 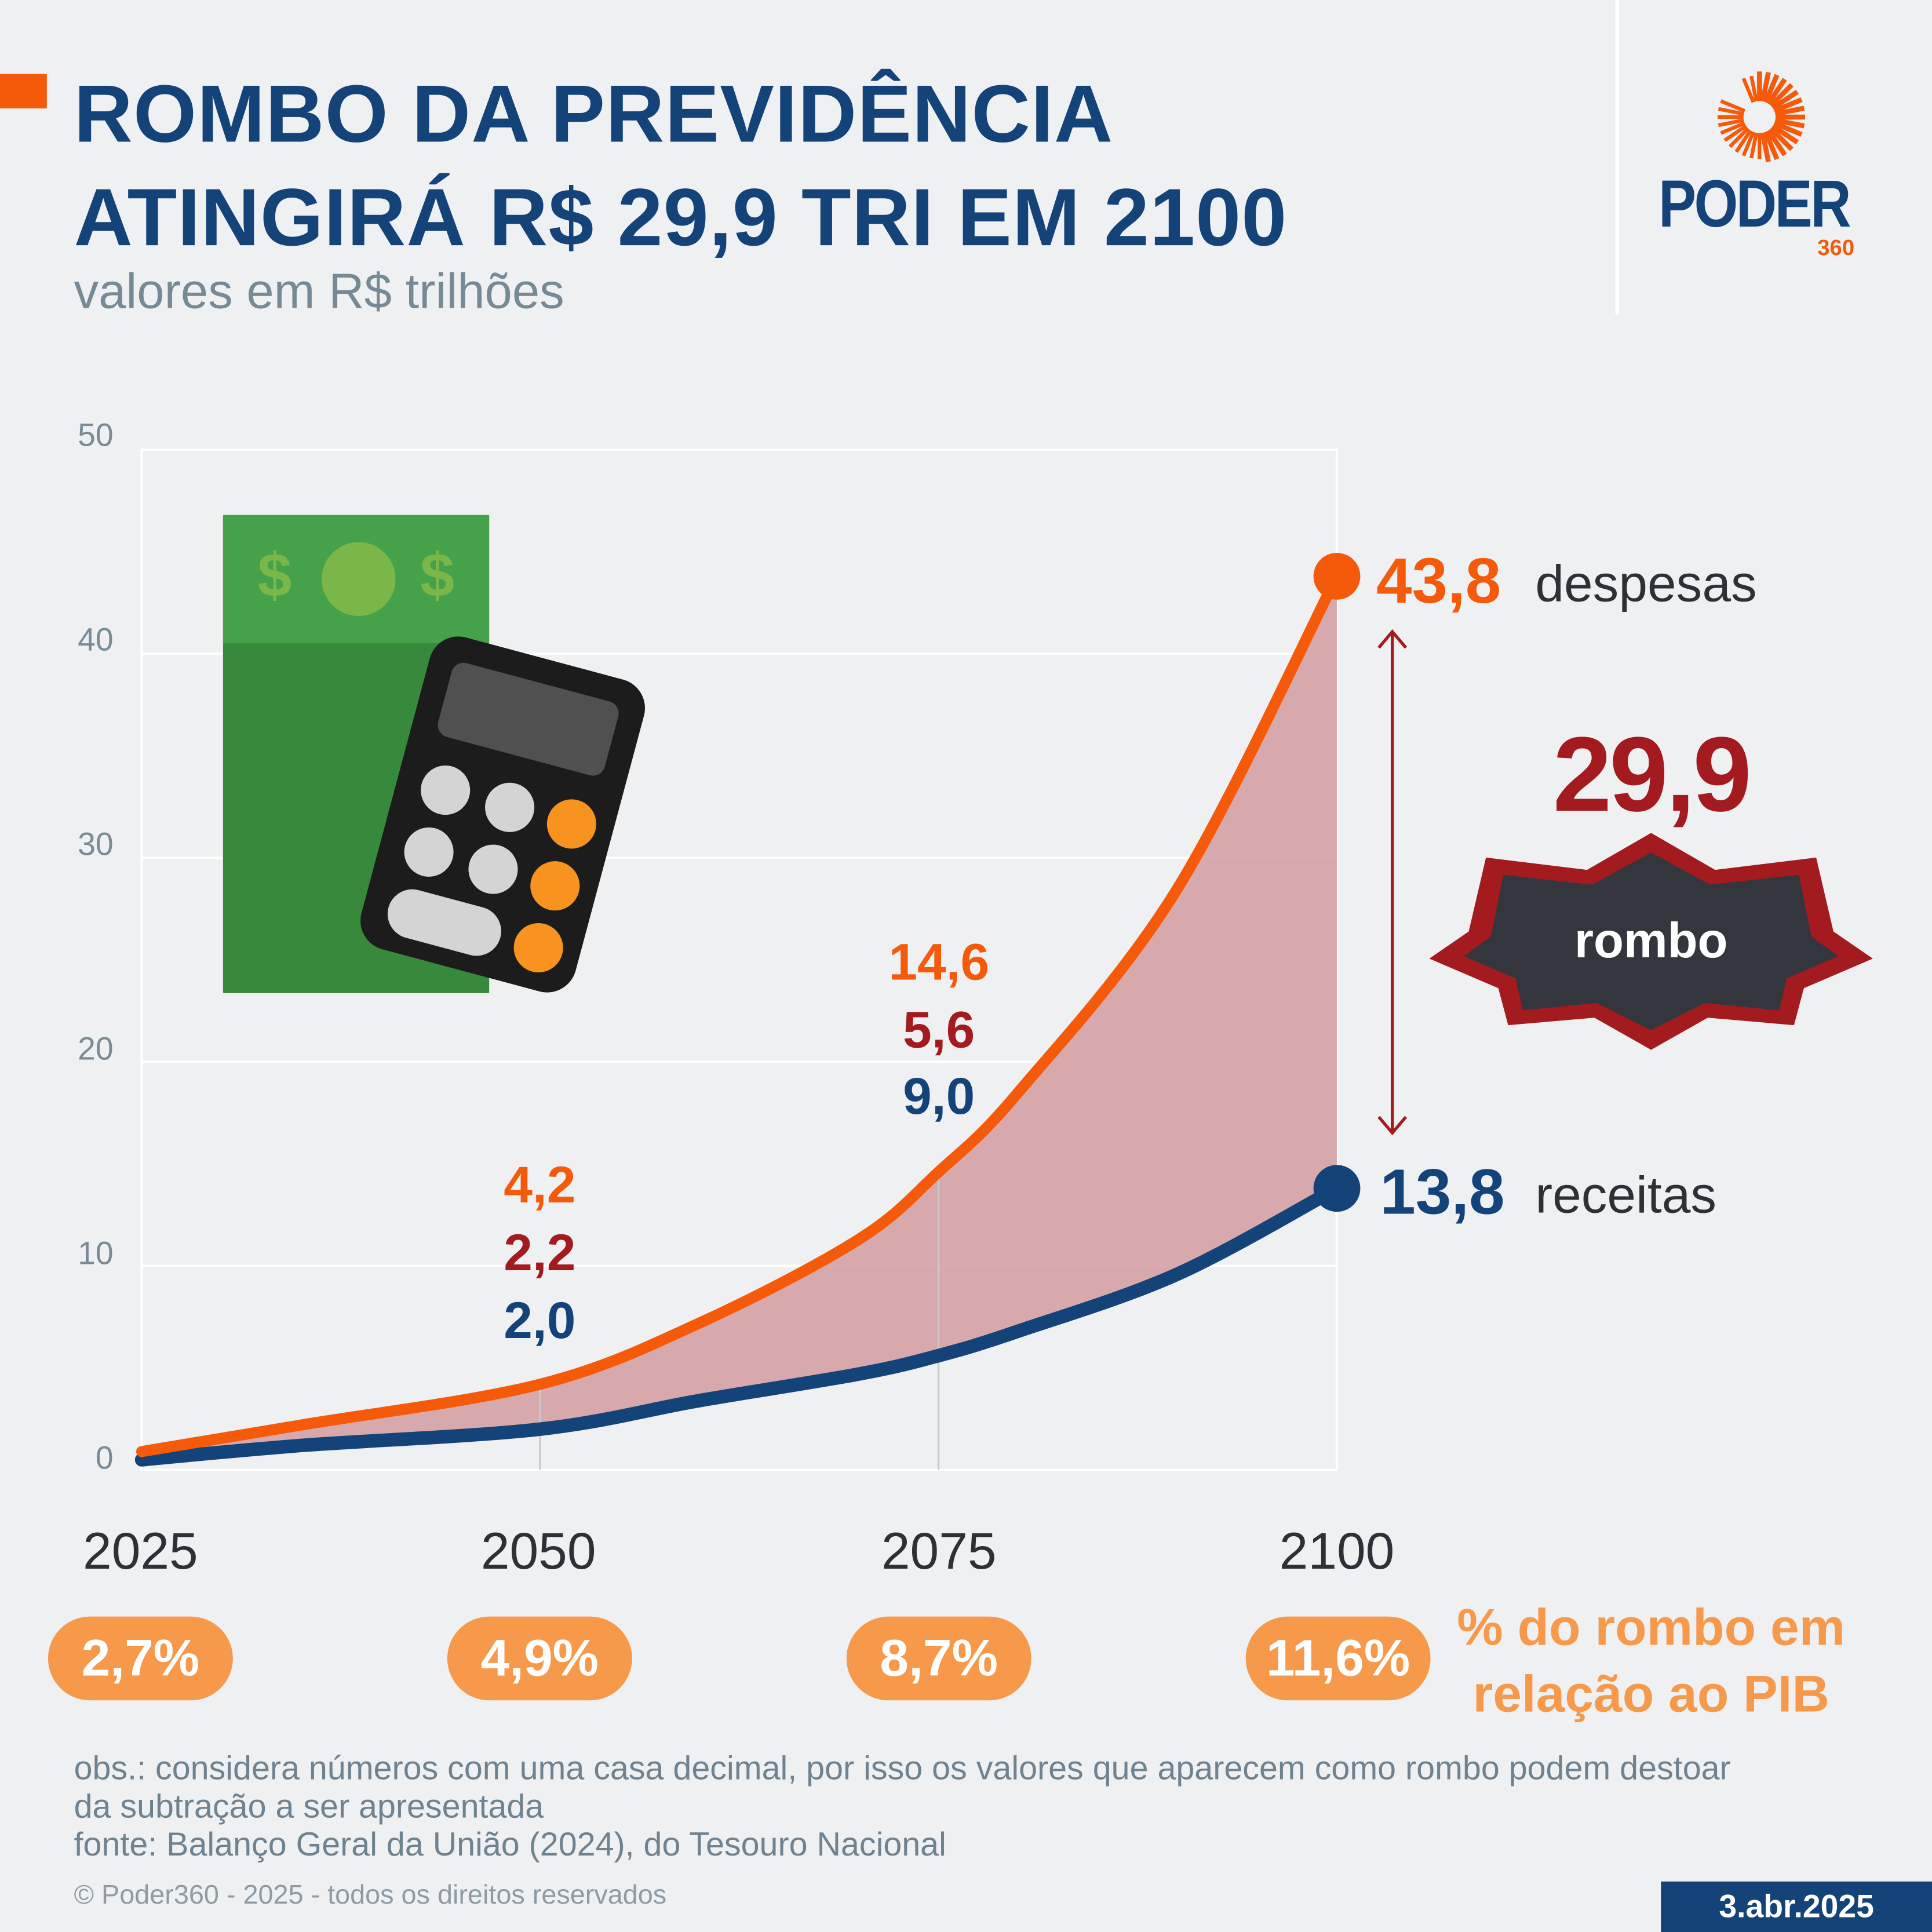 I want to click on x-tick-label: 2050, so click(x=538, y=1551).